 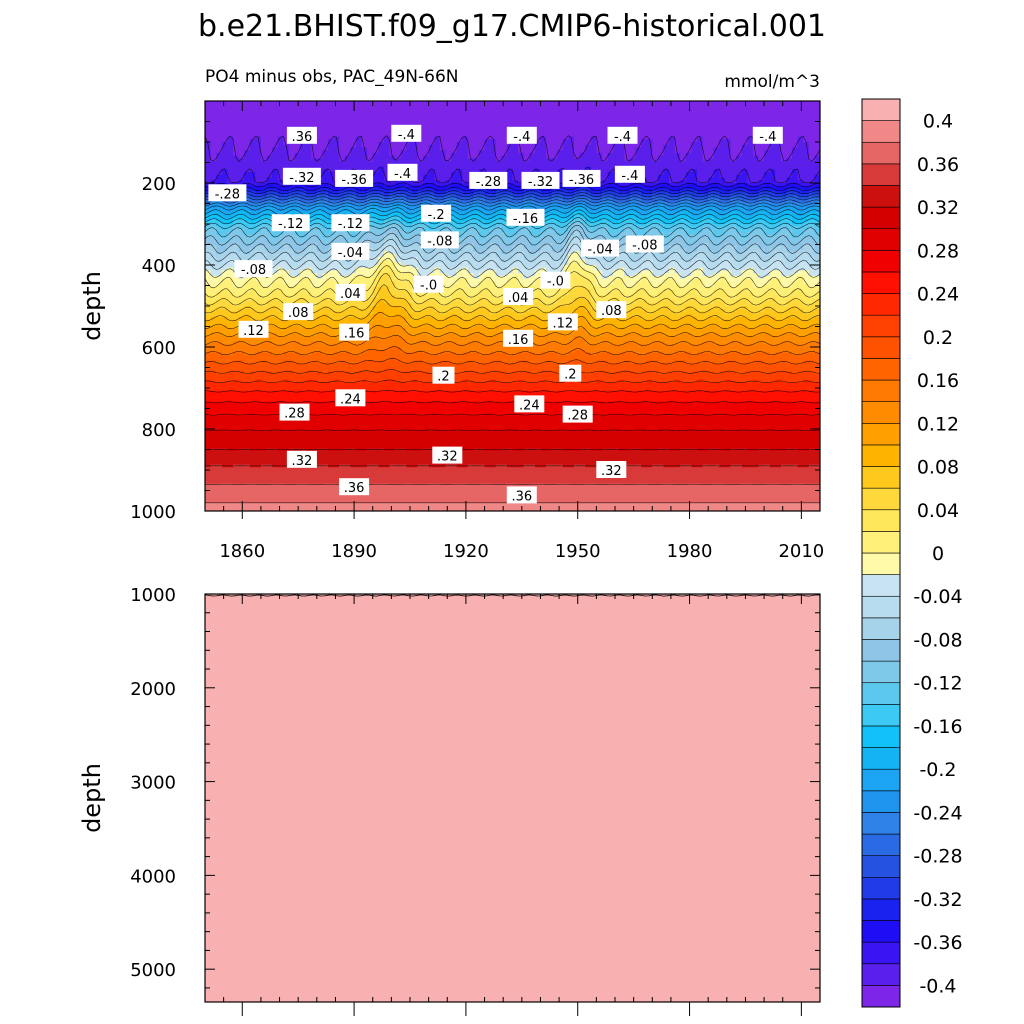 I want to click on colorbar-label: 0.08, so click(x=938, y=468).